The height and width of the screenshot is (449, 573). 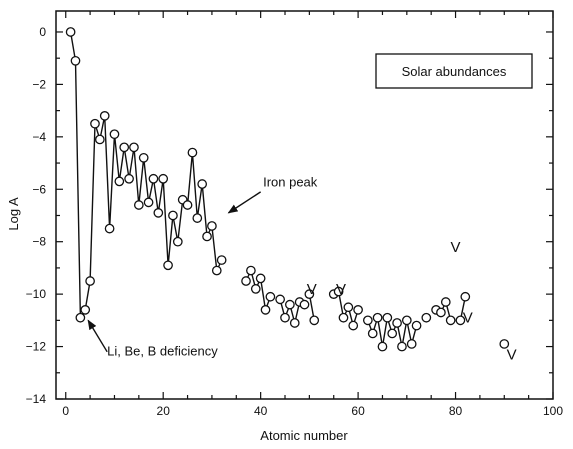 I want to click on annotation-label: Iron peak, so click(x=290, y=182).